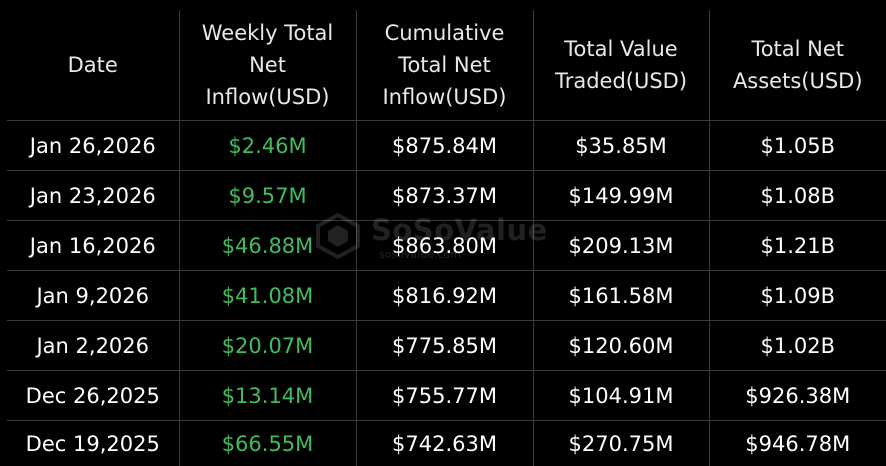  I want to click on header-cumulative-net-inflow: Cumulative Total Net Inflow(USD), so click(444, 65).